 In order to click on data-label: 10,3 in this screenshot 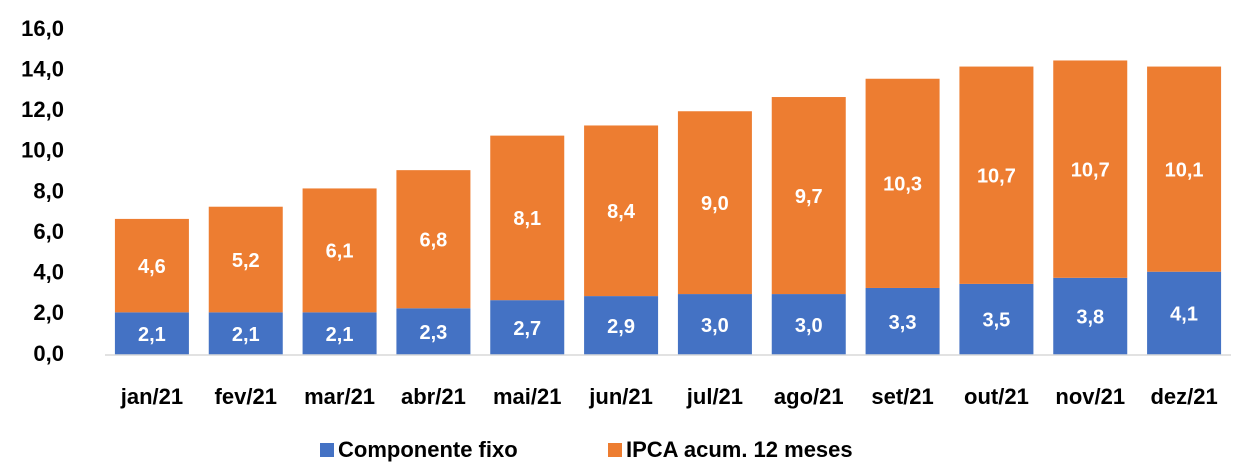, I will do `click(902, 185)`.